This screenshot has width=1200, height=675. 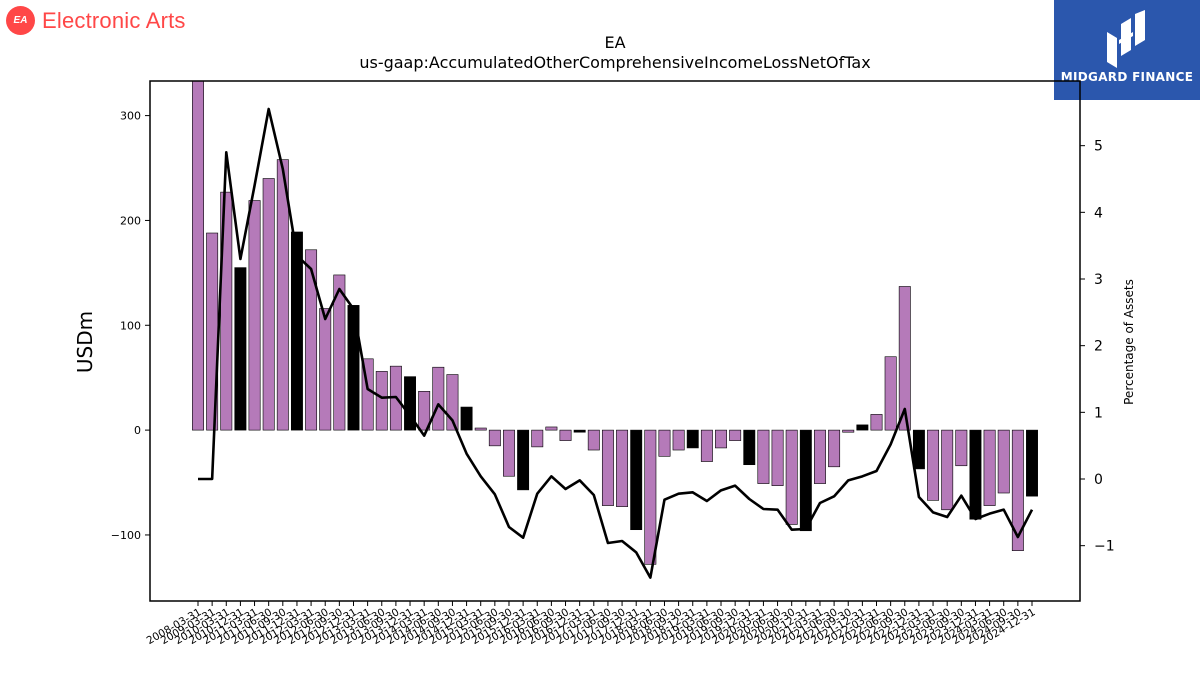 I want to click on ea-logo-text: Electronic Arts, so click(x=114, y=20).